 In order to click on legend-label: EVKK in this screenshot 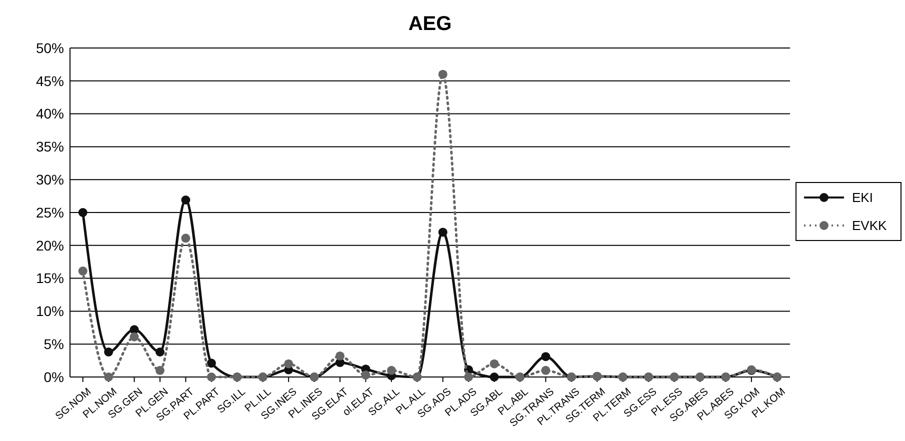, I will do `click(870, 226)`.